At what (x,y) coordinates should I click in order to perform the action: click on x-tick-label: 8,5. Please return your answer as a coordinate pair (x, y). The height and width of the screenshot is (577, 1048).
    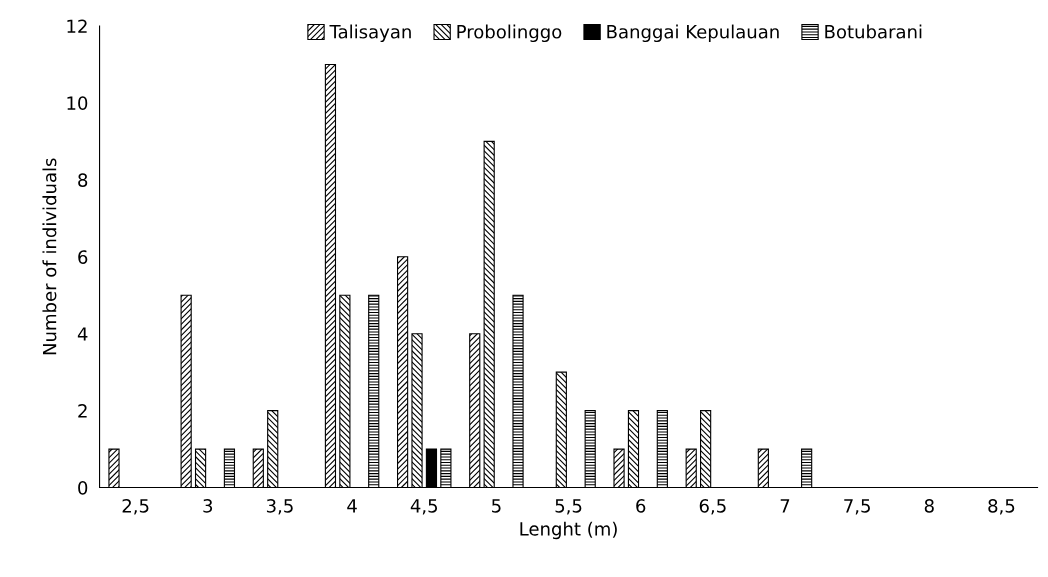
    Looking at the image, I should click on (1001, 506).